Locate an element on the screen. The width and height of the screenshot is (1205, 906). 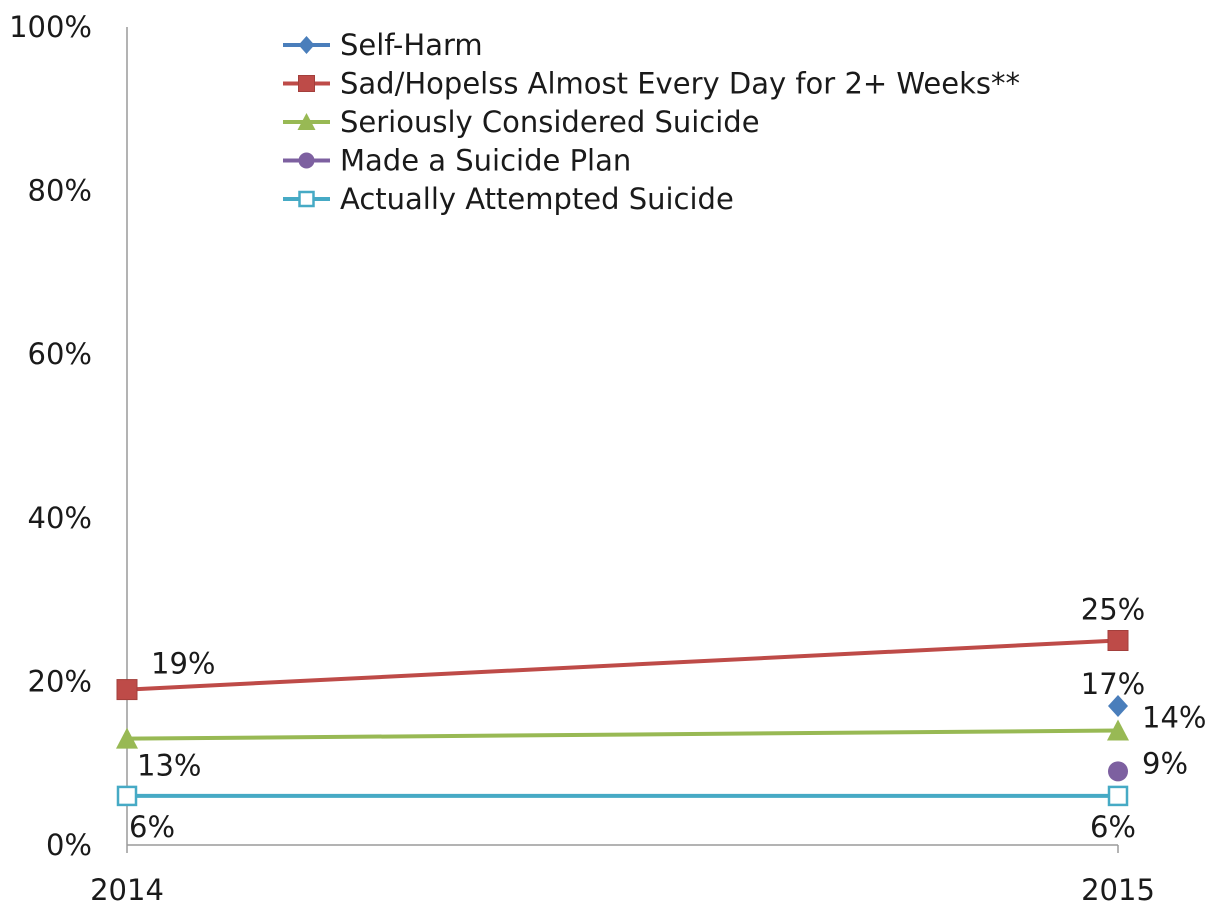
data-label: 25% is located at coordinates (1113, 610).